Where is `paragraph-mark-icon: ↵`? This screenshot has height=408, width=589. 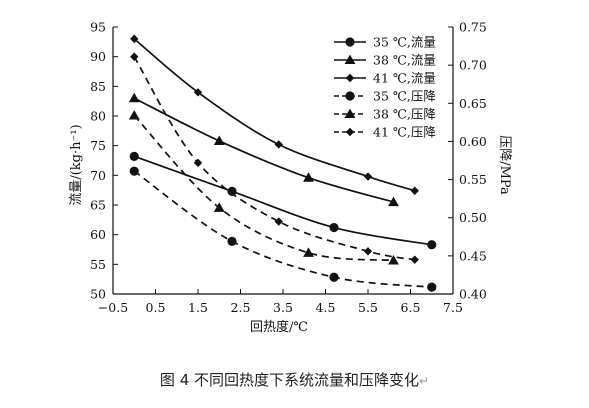 paragraph-mark-icon: ↵ is located at coordinates (424, 381).